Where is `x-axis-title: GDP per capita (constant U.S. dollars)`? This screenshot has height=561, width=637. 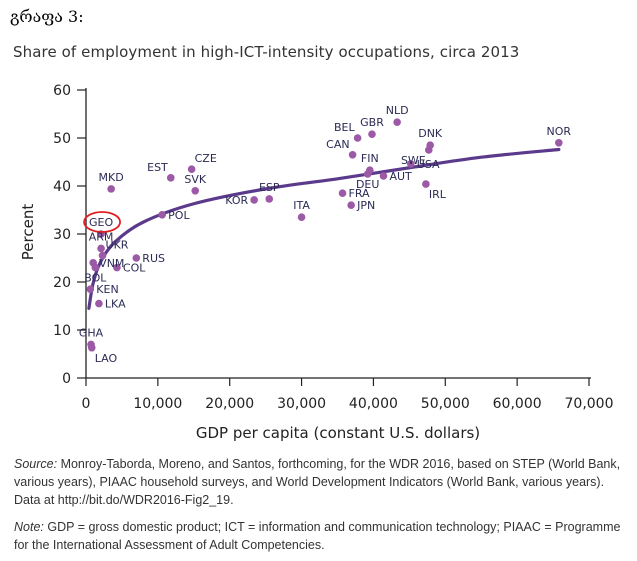 x-axis-title: GDP per capita (constant U.S. dollars) is located at coordinates (338, 433).